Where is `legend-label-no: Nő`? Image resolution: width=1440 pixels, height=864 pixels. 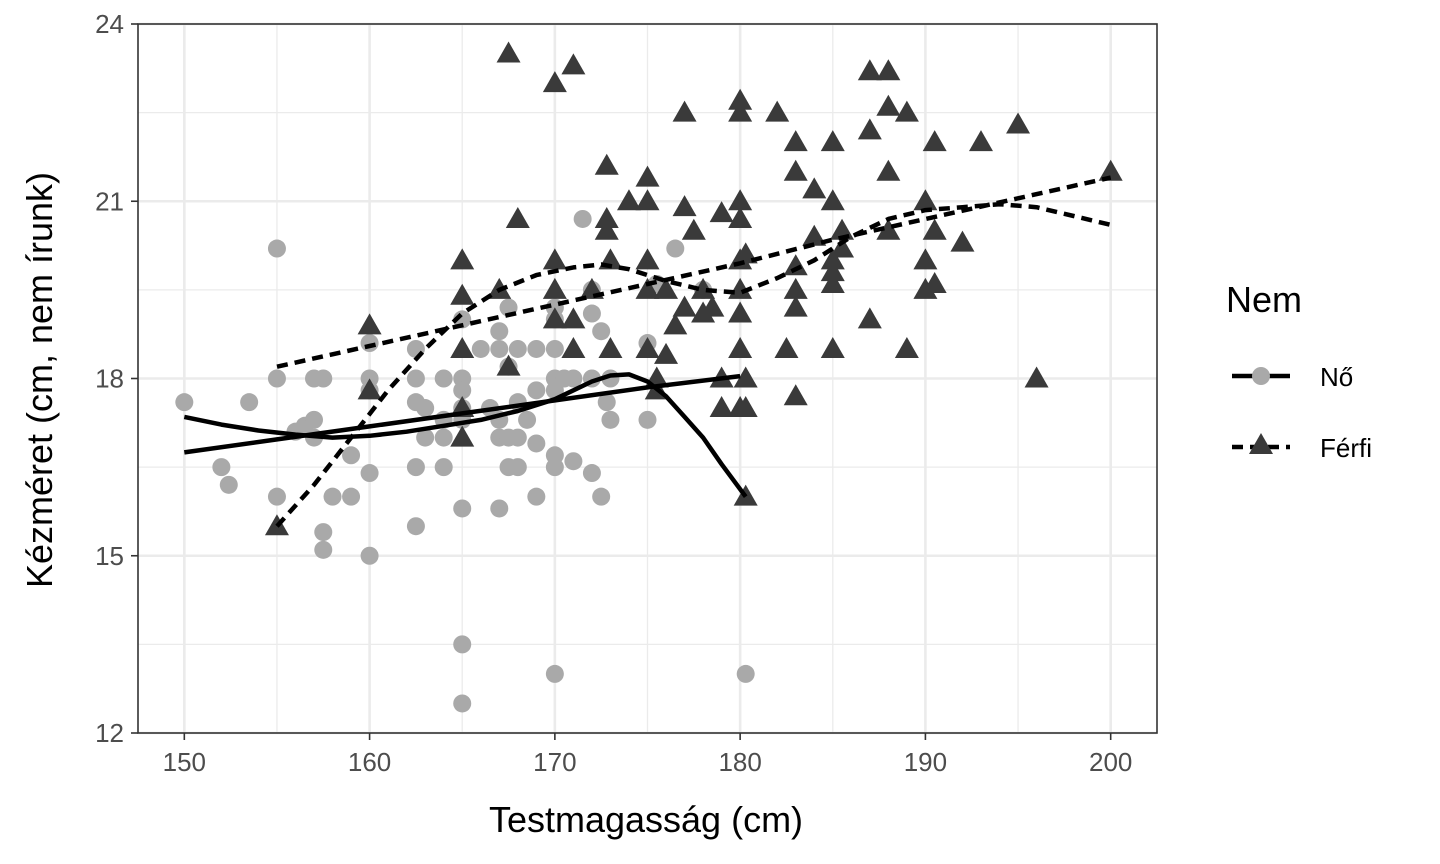 legend-label-no: Nő is located at coordinates (1336, 377).